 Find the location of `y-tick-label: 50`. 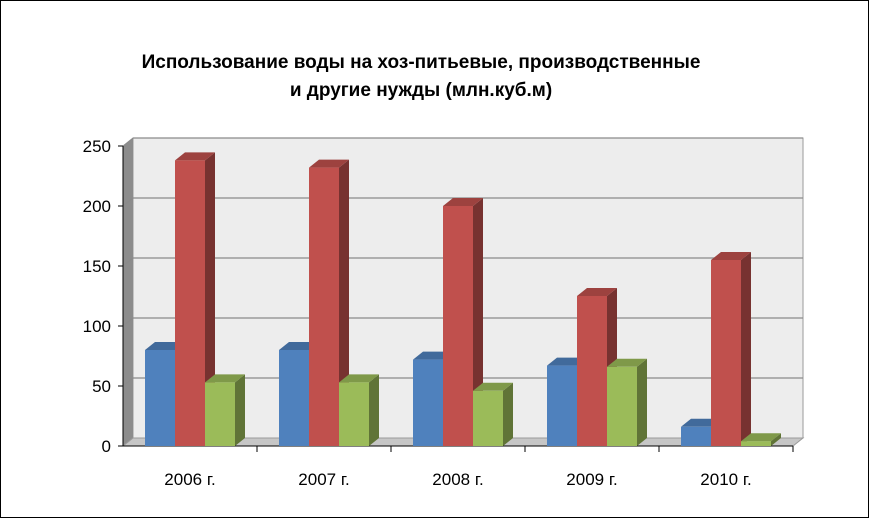

y-tick-label: 50 is located at coordinates (101, 386).